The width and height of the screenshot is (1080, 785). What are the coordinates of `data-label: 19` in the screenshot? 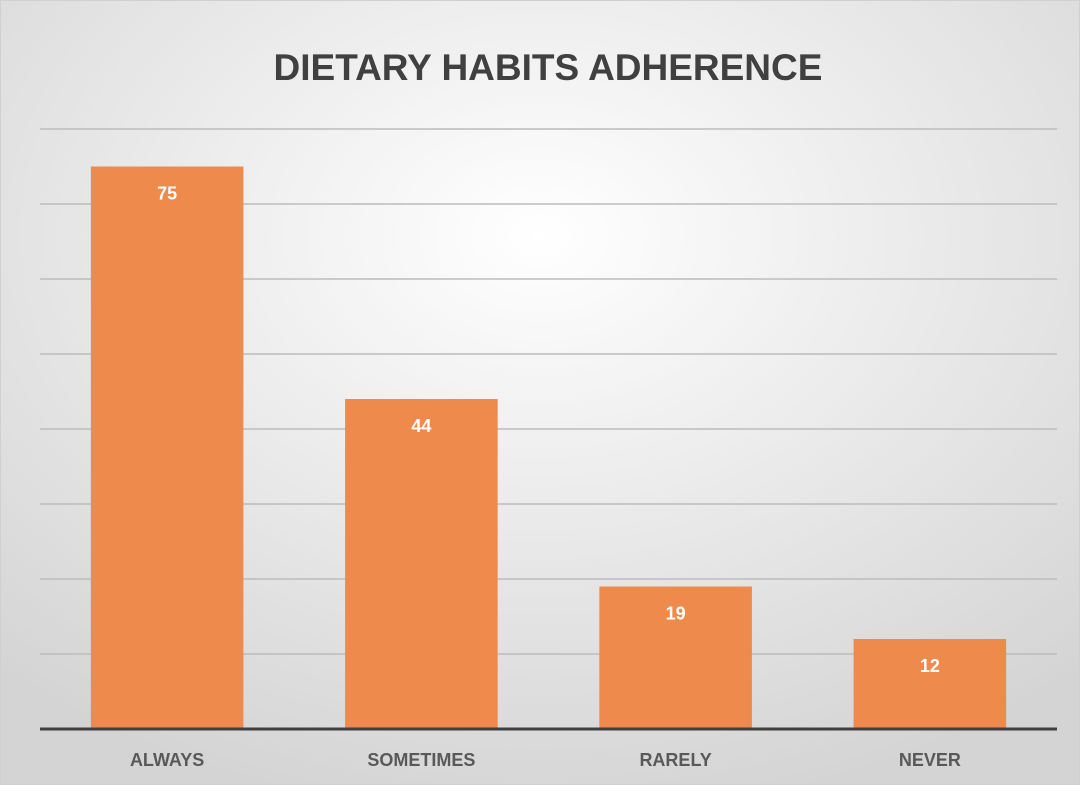 It's located at (676, 613).